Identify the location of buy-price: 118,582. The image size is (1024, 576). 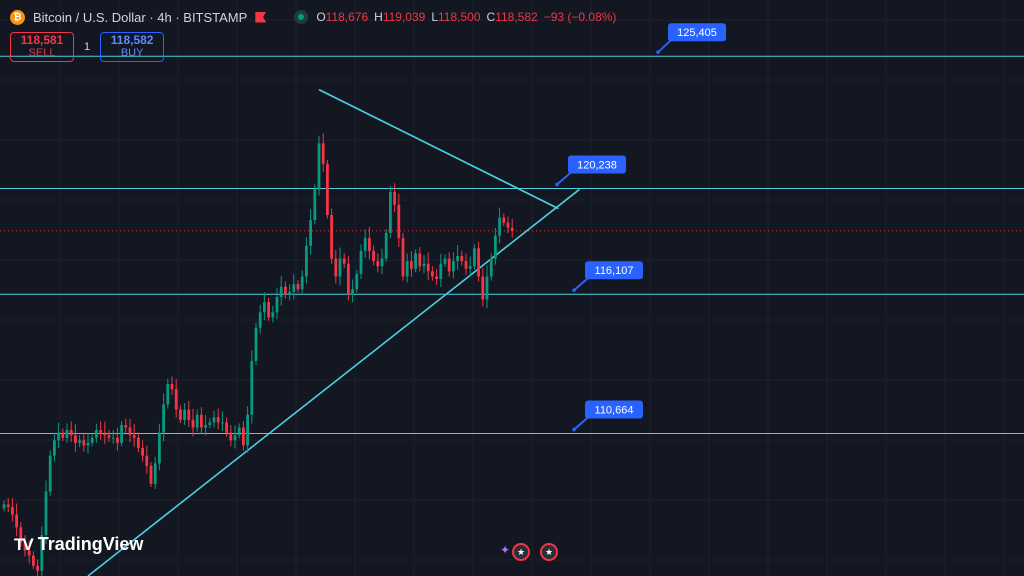
(132, 40).